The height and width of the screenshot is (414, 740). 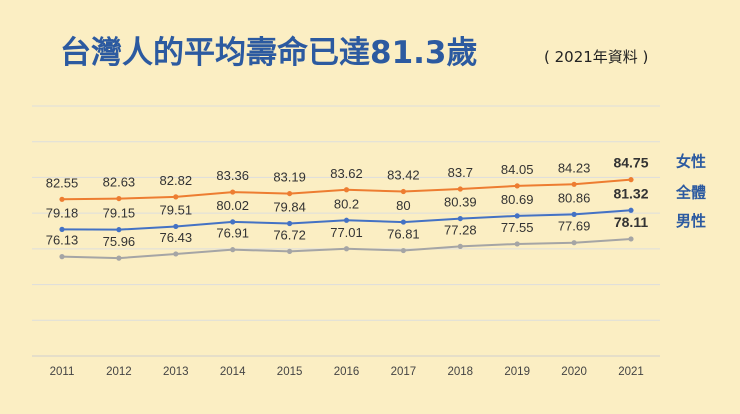 What do you see at coordinates (289, 234) in the screenshot?
I see `data-label: 76.72` at bounding box center [289, 234].